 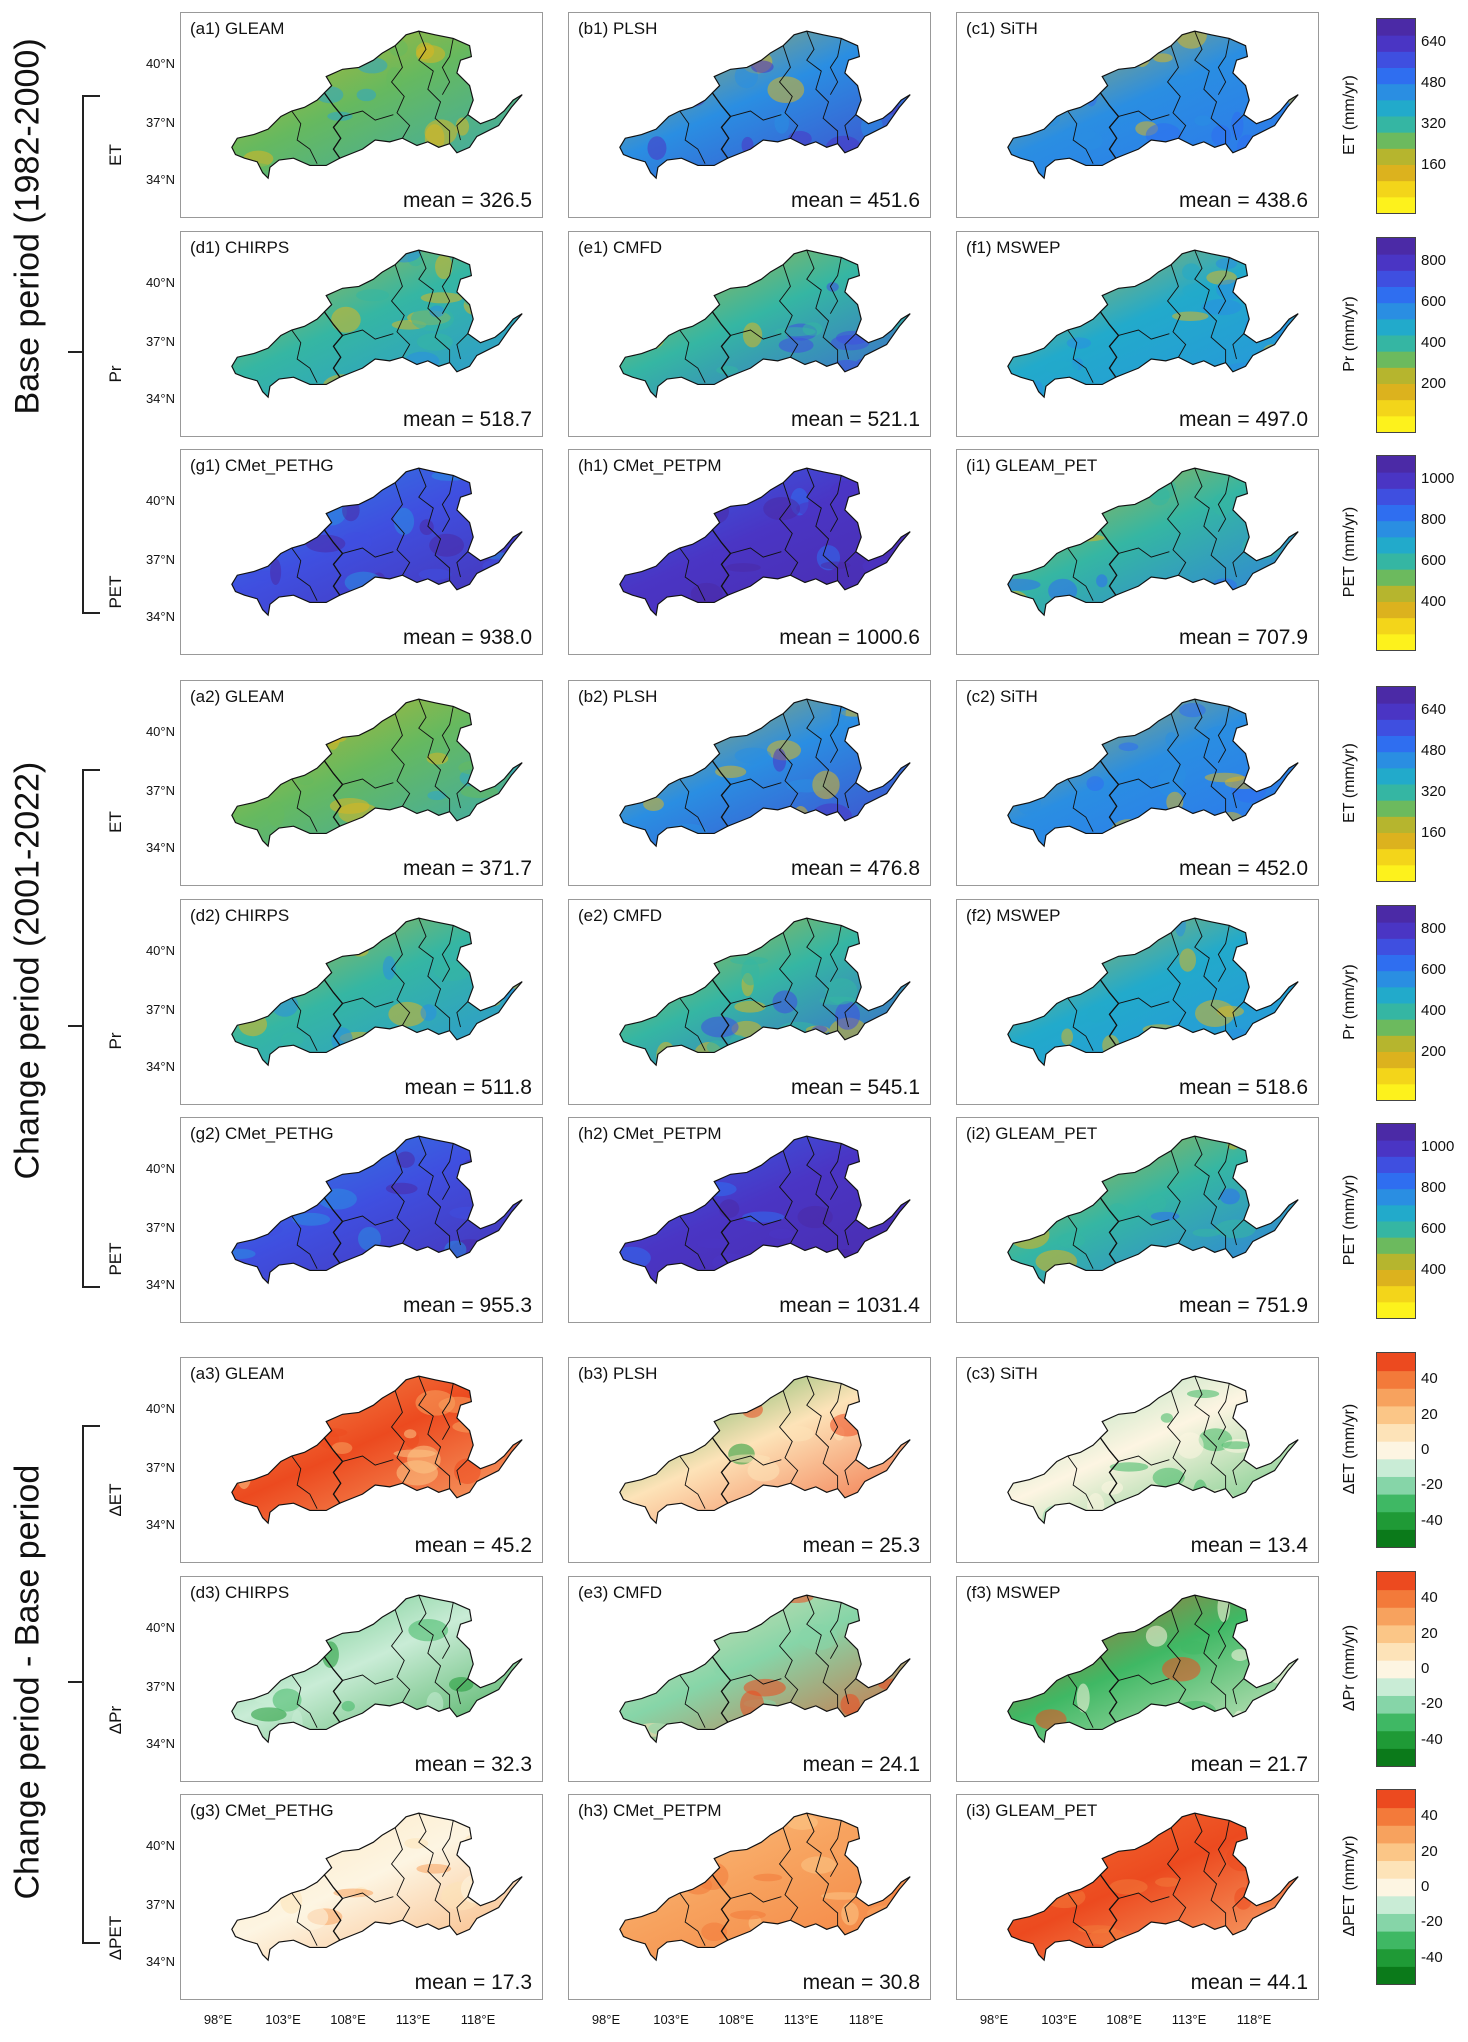 I want to click on longitude-tick-label: 103°E, so click(x=671, y=2019).